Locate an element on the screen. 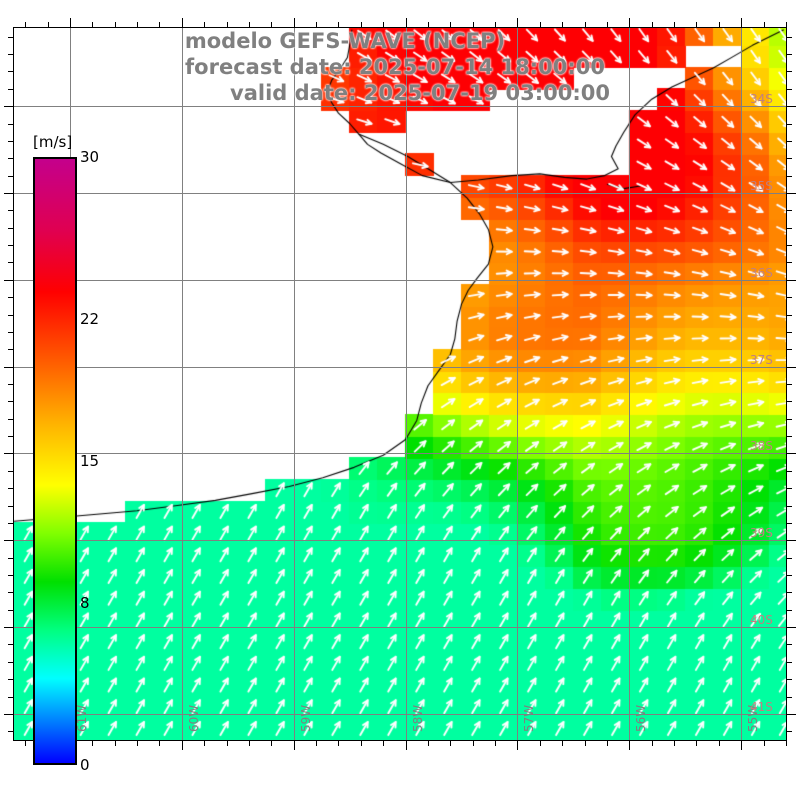 This screenshot has height=800, width=800. gridline-lon-60W is located at coordinates (182, 384).